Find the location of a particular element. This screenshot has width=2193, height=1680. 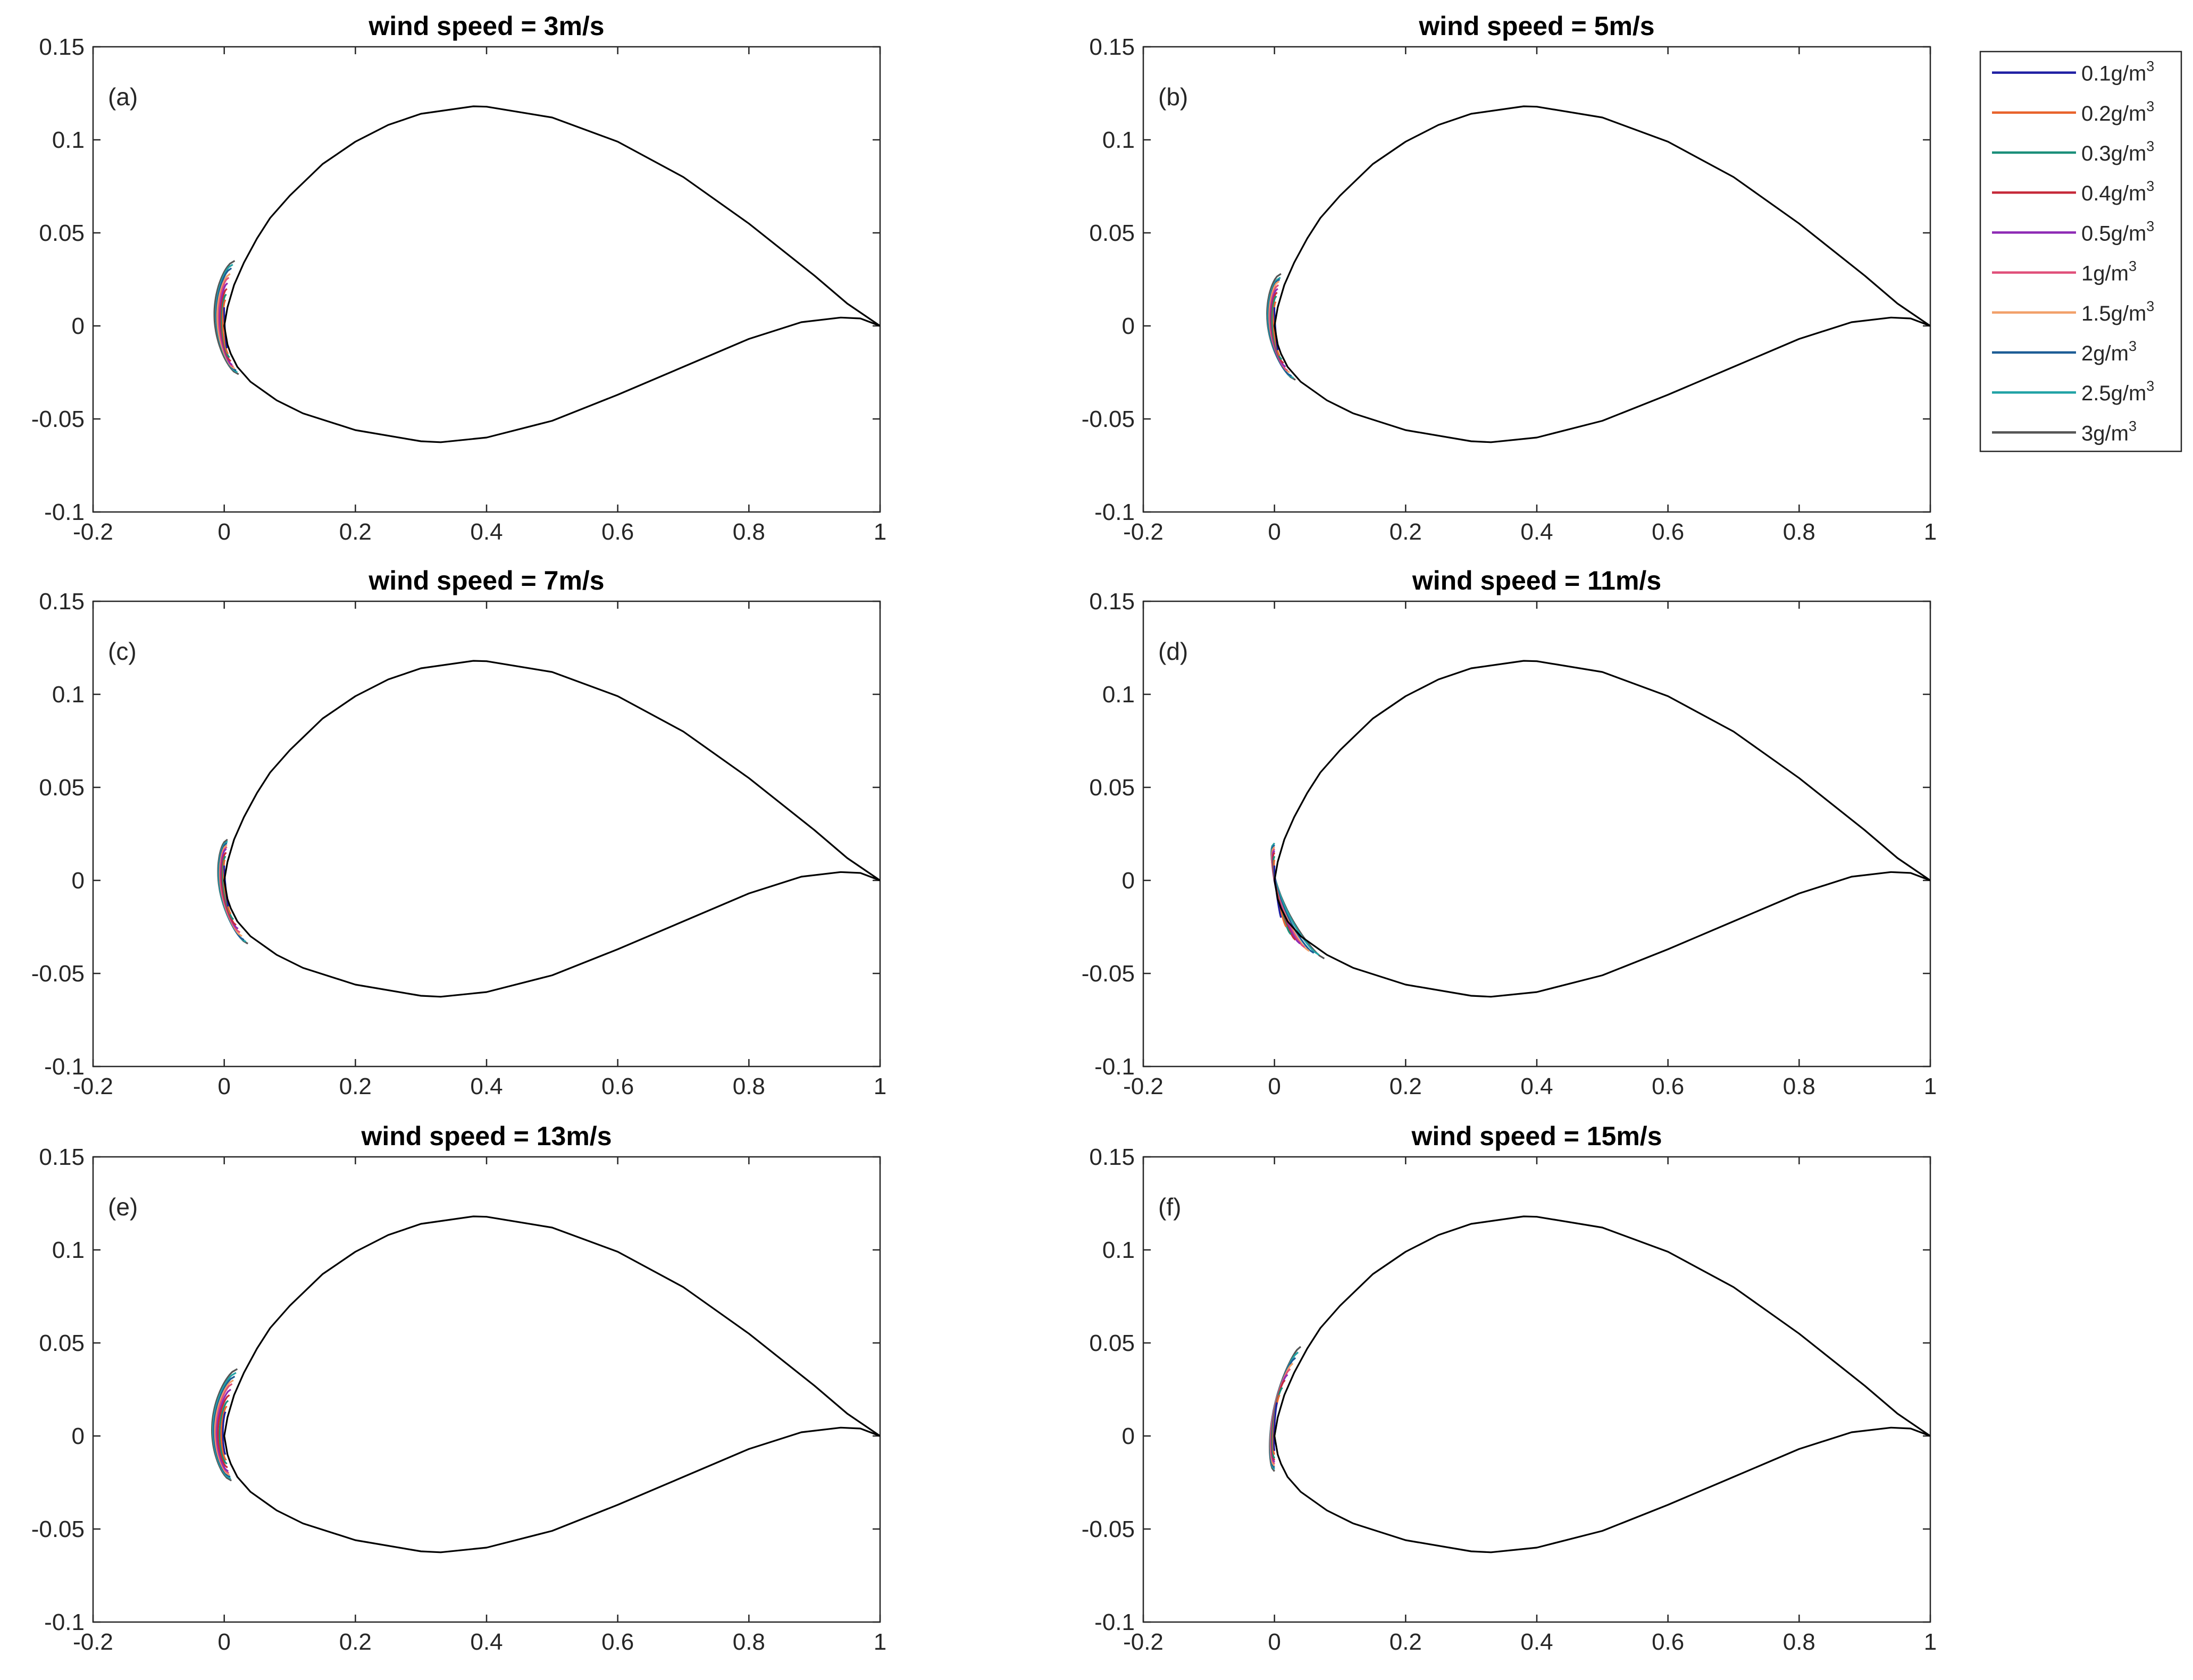

ice-shape-0.2gm3 is located at coordinates (224, 1433).